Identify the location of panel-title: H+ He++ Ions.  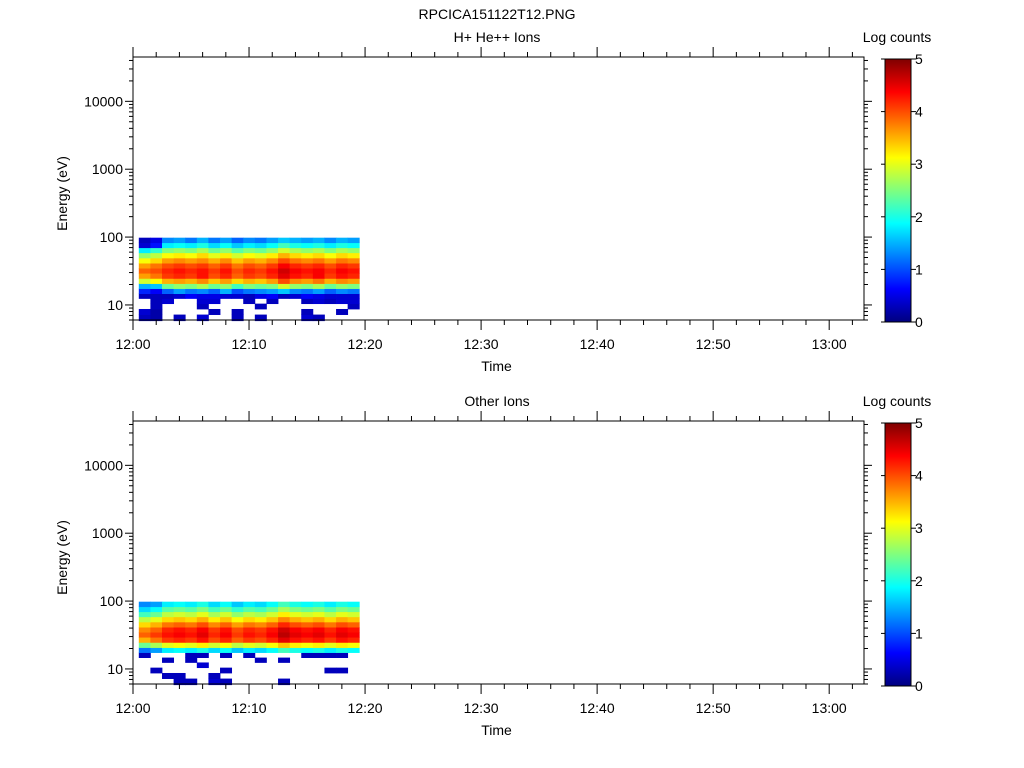
(497, 37).